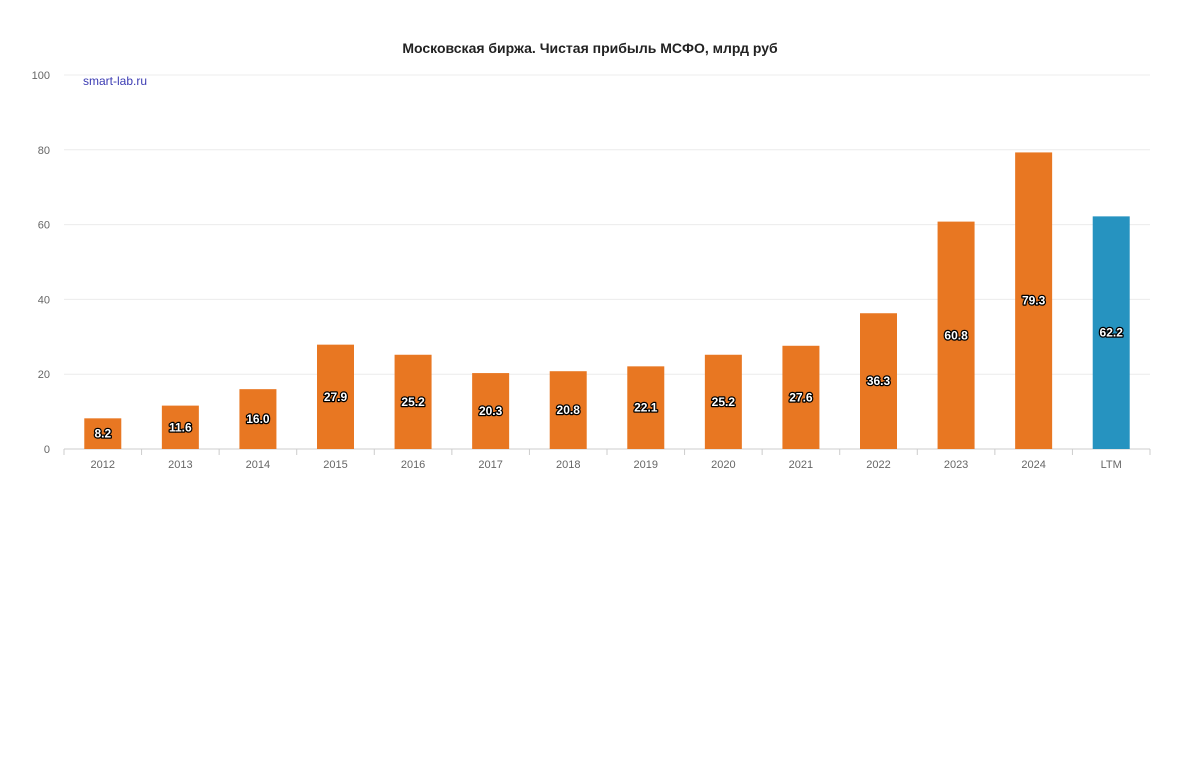 Image resolution: width=1200 pixels, height=763 pixels. Describe the element at coordinates (41, 263) in the screenshot. I see `y-axis: 0 20 40 60 80 100` at that location.